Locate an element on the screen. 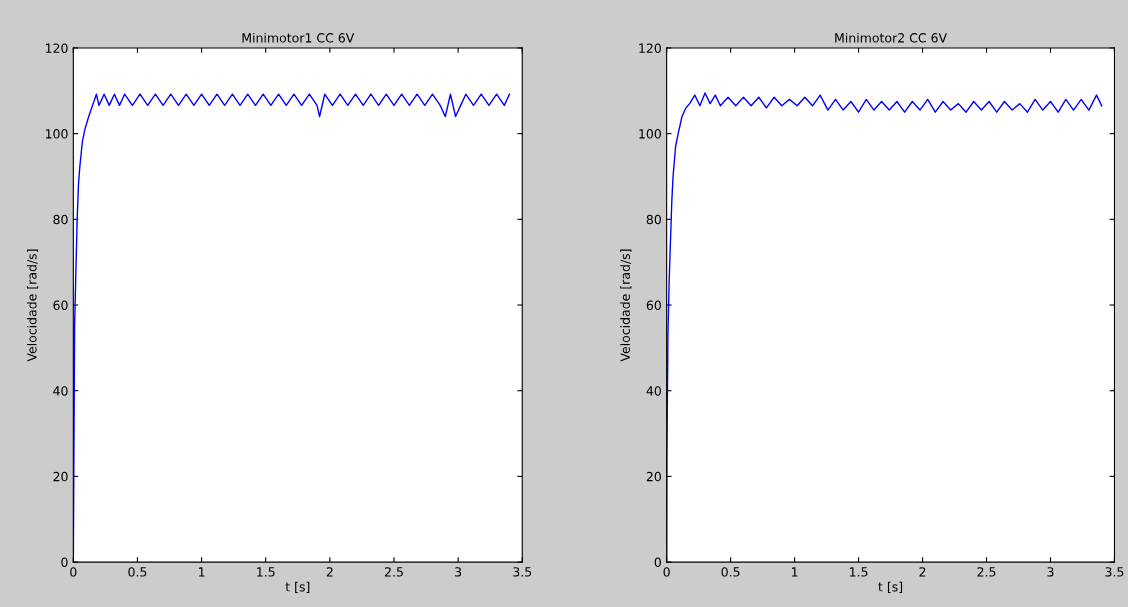 The image size is (1128, 607). chart-title: Minimotor1 CC 6V is located at coordinates (298, 37).